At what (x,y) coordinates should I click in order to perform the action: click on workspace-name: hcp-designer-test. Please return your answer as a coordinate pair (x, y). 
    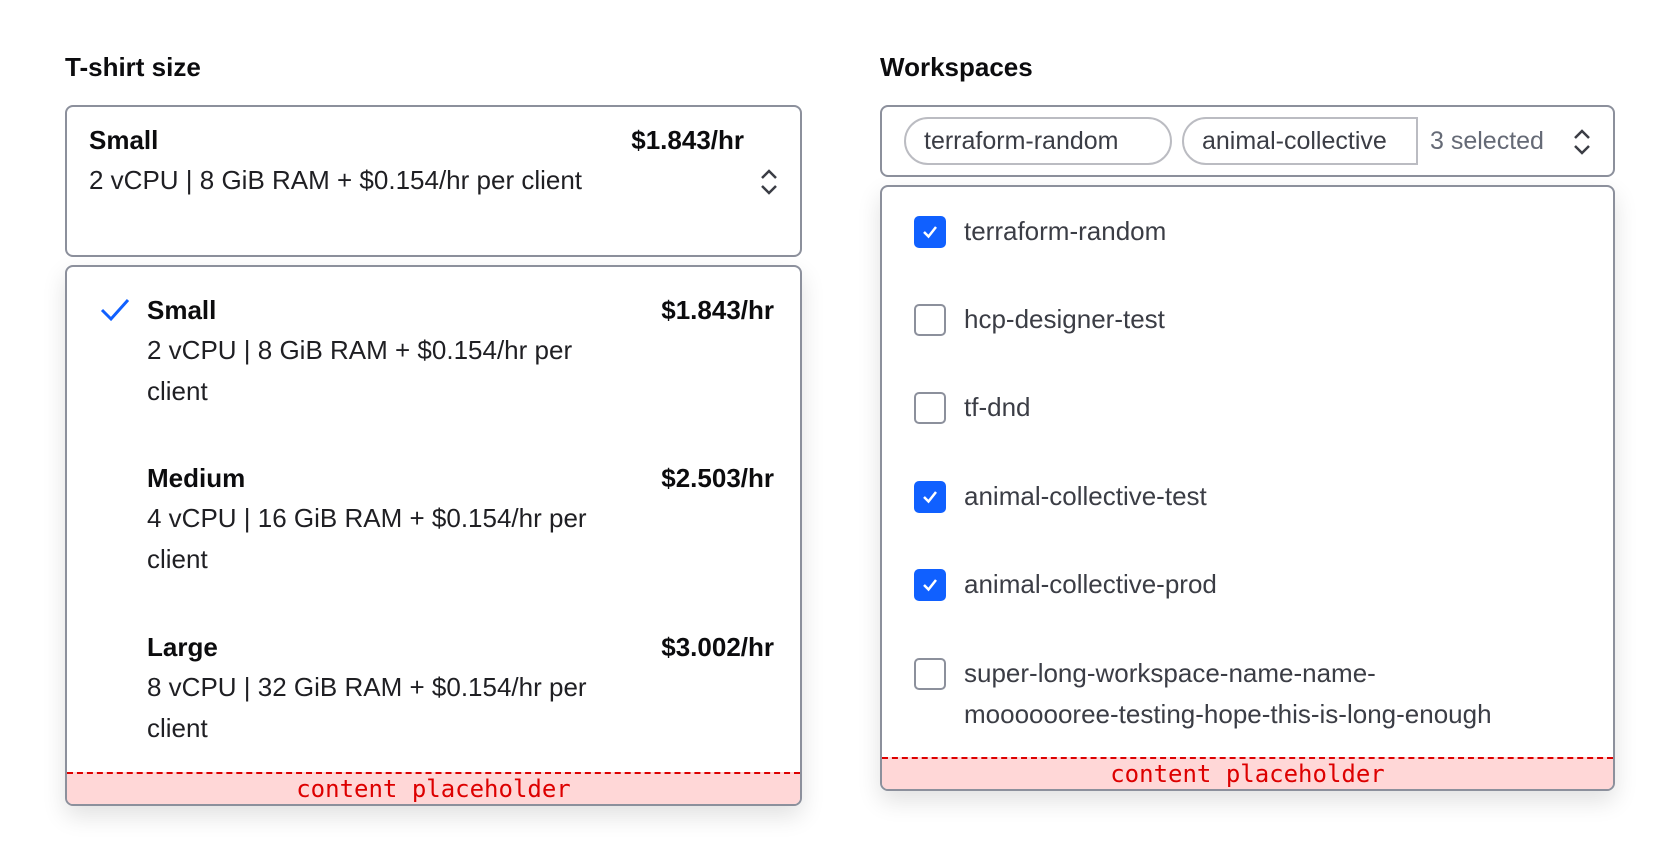
    Looking at the image, I should click on (1064, 319).